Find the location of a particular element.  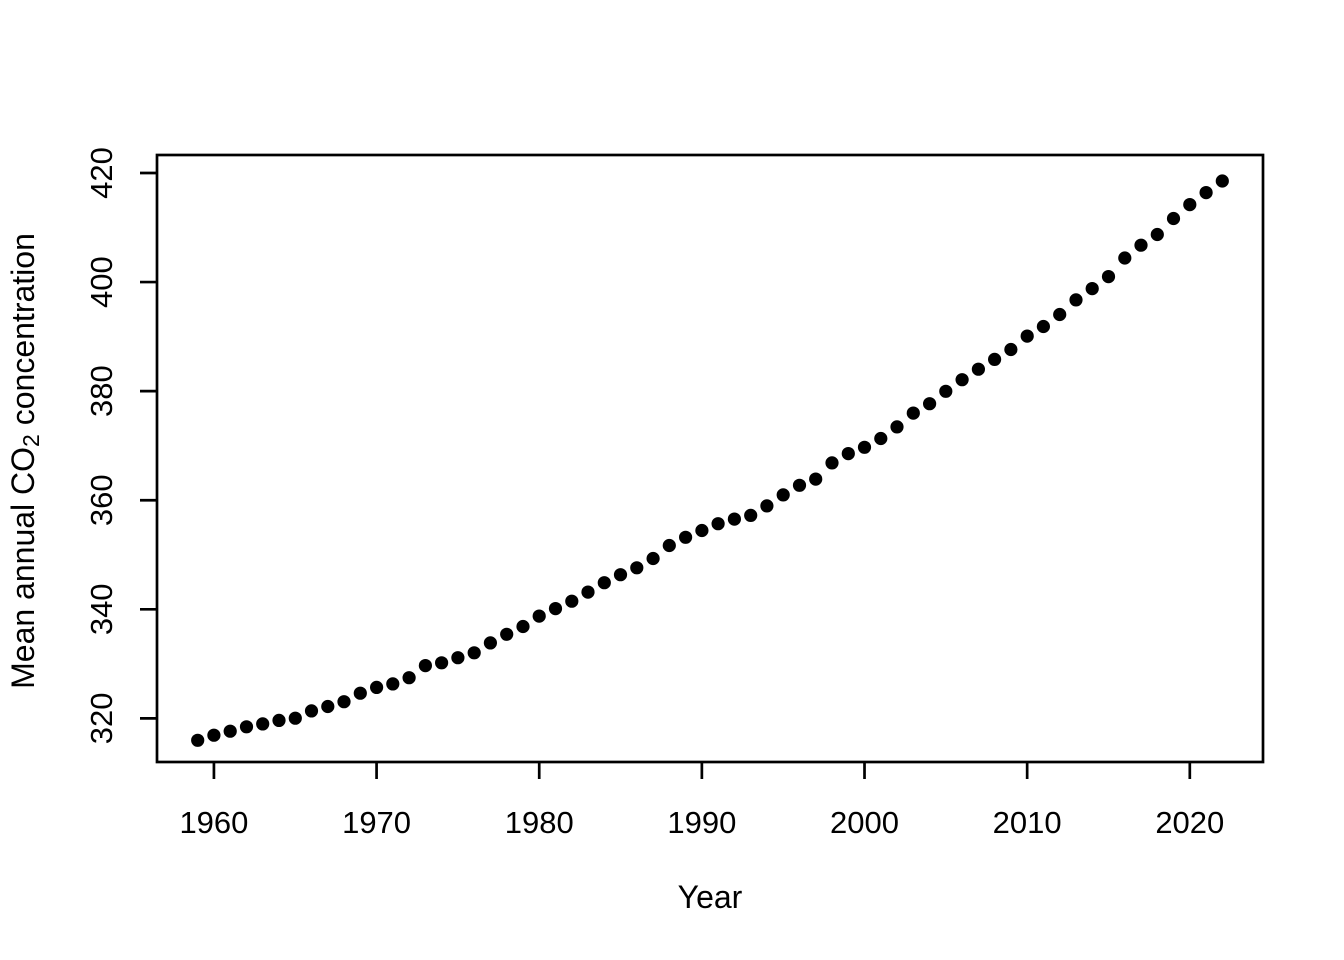

x-axis-title: Year is located at coordinates (710, 897).